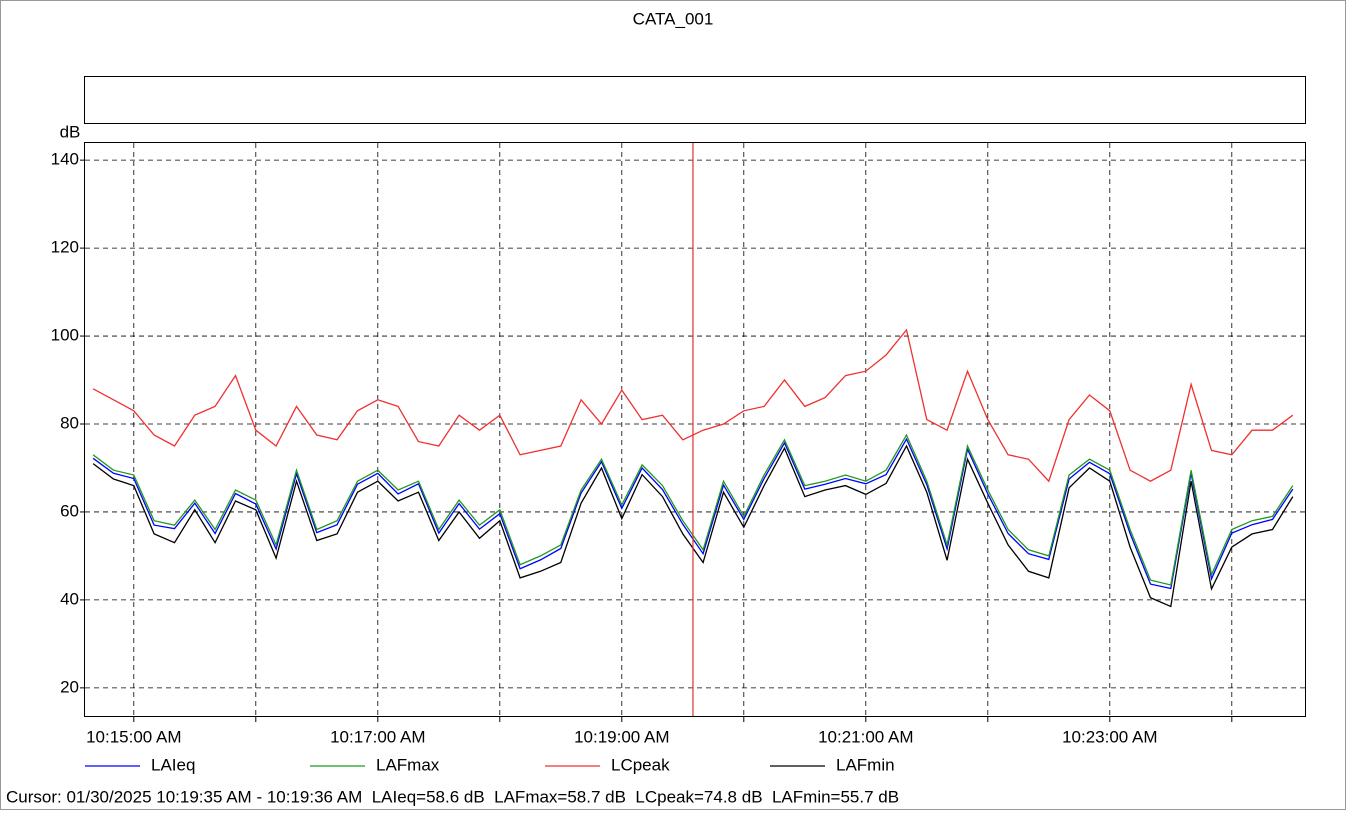  Describe the element at coordinates (865, 764) in the screenshot. I see `legend-label: LAFmin` at that location.